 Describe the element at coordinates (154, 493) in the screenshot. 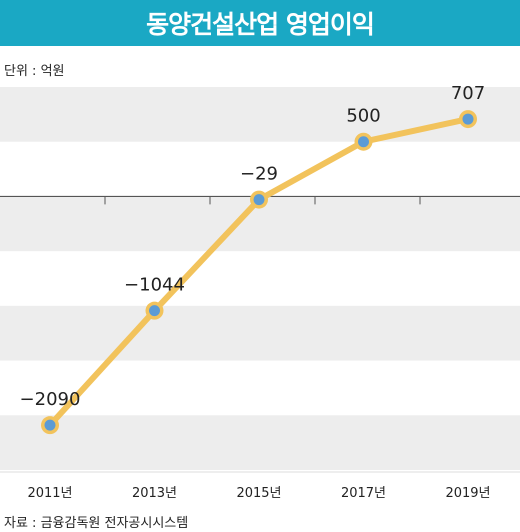

I see `x-tick-label: 2013년` at that location.